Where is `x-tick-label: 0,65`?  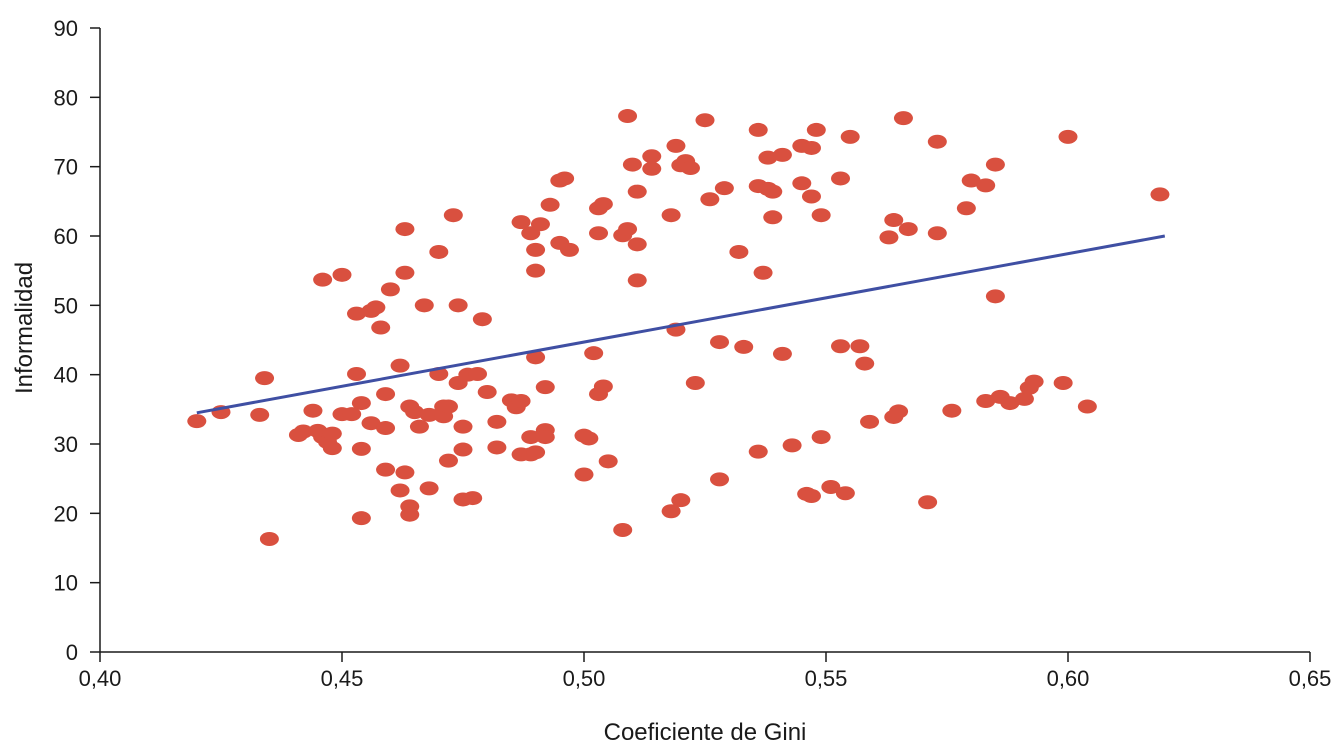
x-tick-label: 0,65 is located at coordinates (1310, 678).